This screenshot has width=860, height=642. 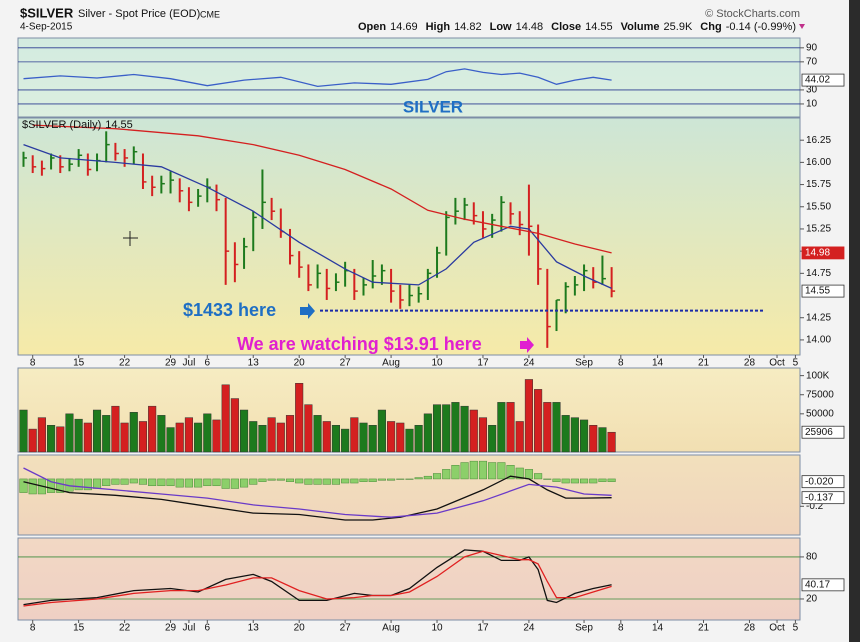 I want to click on annotation: $1433 here, so click(x=229, y=310).